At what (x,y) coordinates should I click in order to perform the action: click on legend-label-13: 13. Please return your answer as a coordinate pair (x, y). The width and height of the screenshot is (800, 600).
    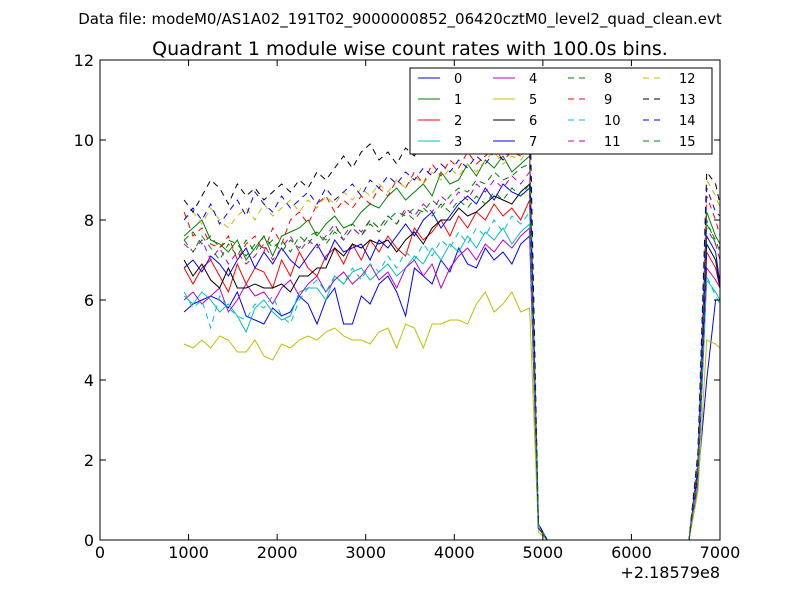
    Looking at the image, I should click on (687, 100).